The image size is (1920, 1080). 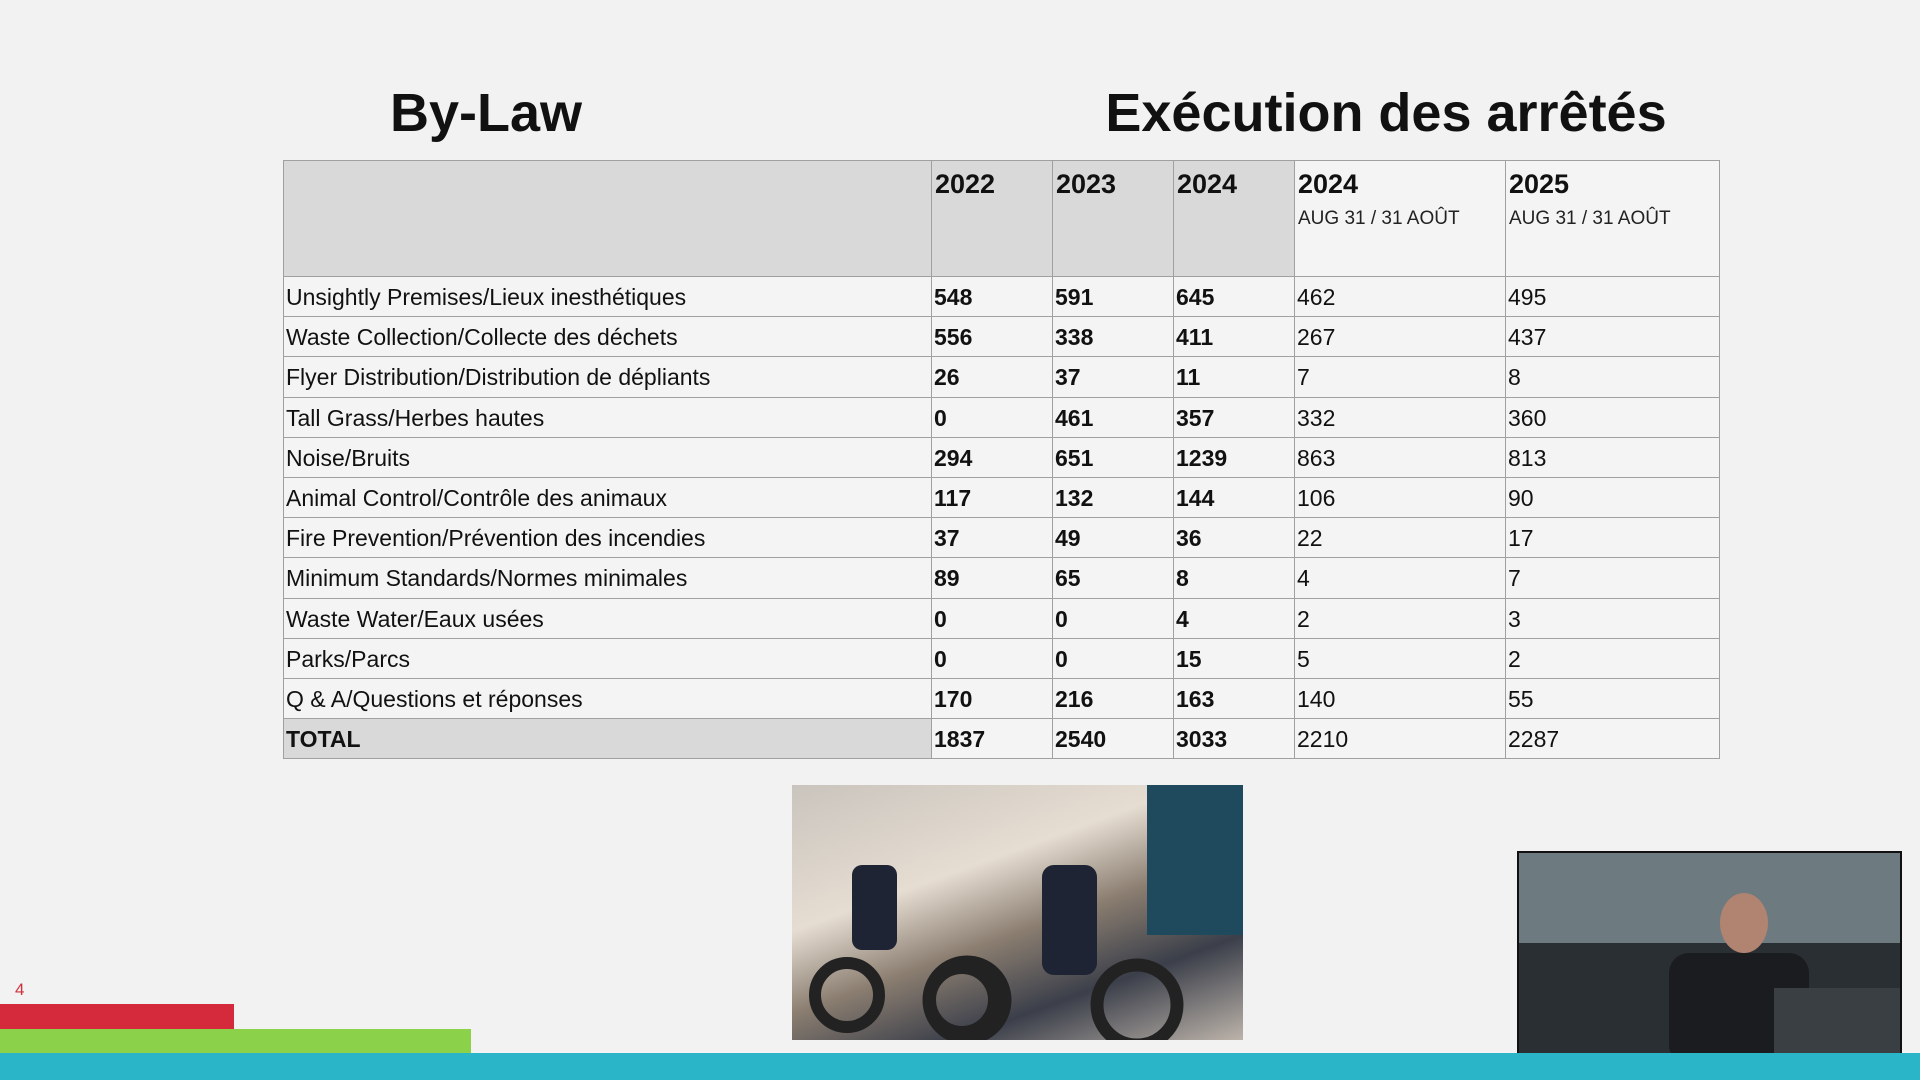 I want to click on value-cell: 1837, so click(x=992, y=739).